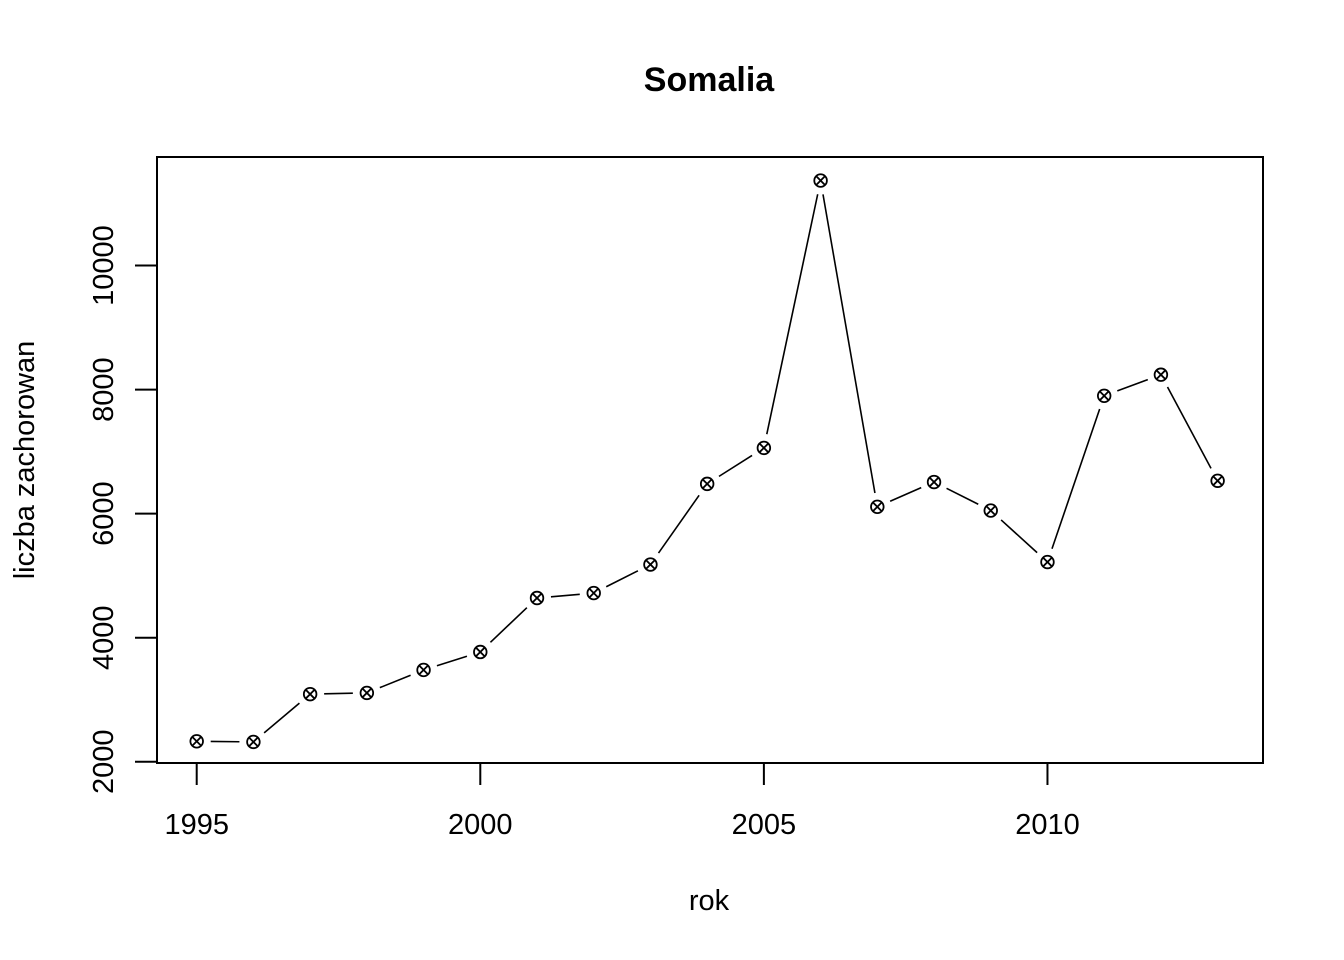 This screenshot has height=960, width=1344. I want to click on y-axis-label: liczba zachorowan, so click(25, 460).